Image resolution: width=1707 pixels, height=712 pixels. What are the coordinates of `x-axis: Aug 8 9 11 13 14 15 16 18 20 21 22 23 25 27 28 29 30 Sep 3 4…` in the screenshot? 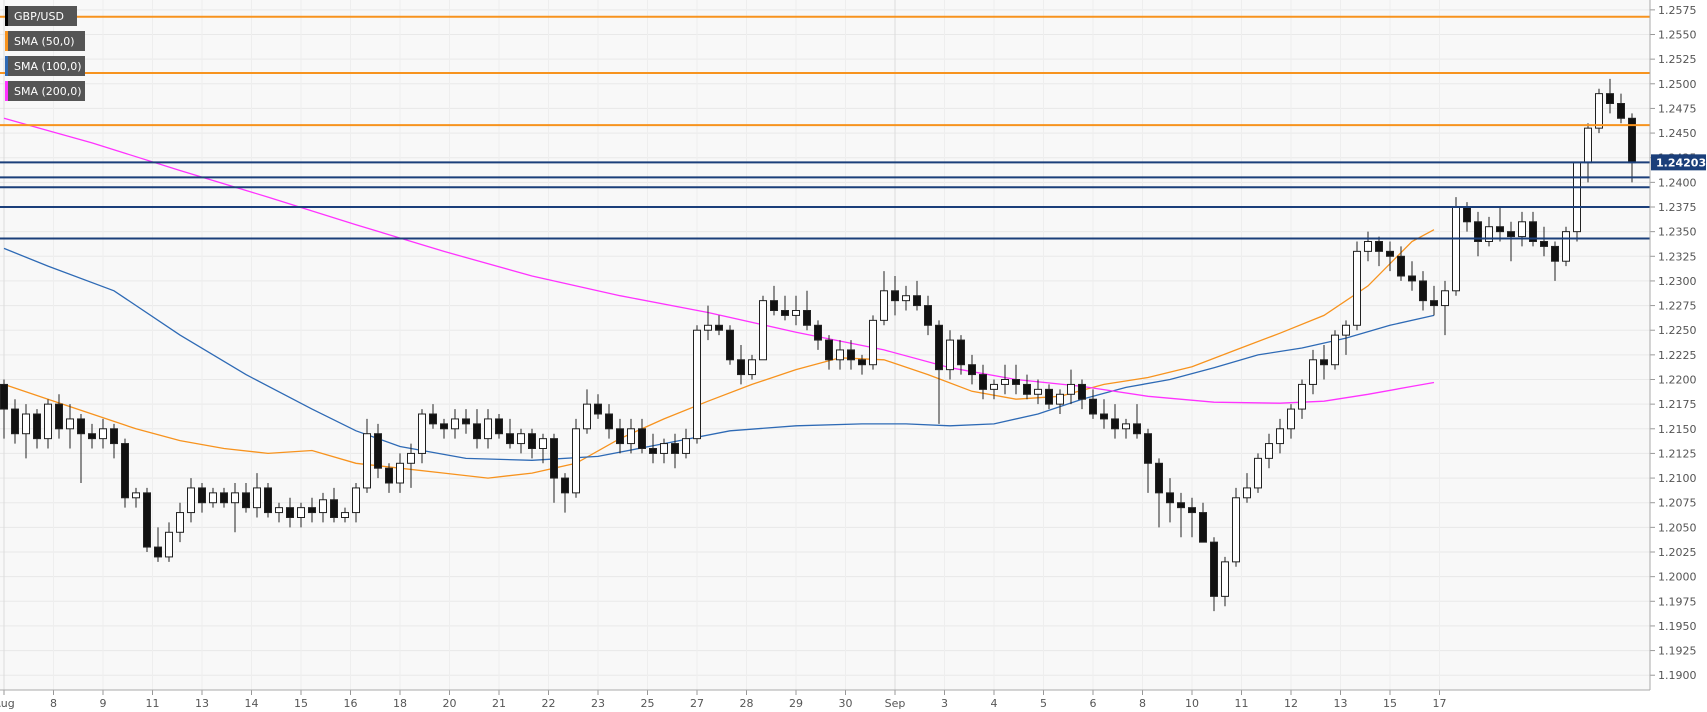 It's located at (825, 699).